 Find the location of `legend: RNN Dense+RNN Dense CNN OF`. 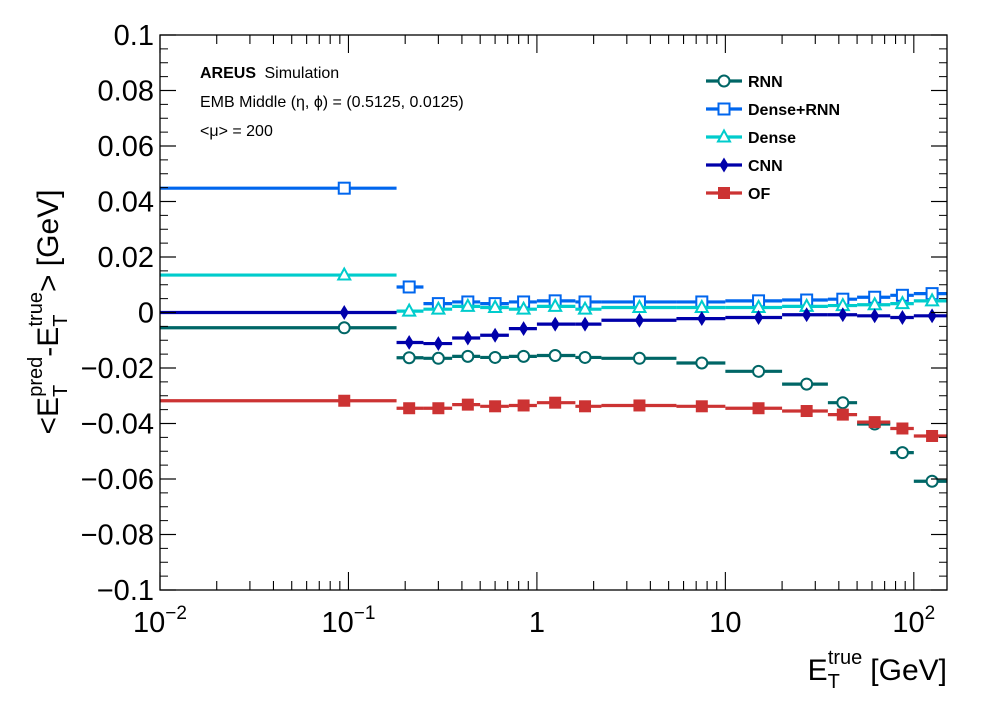

legend: RNN Dense+RNN Dense CNN OF is located at coordinates (773, 138).